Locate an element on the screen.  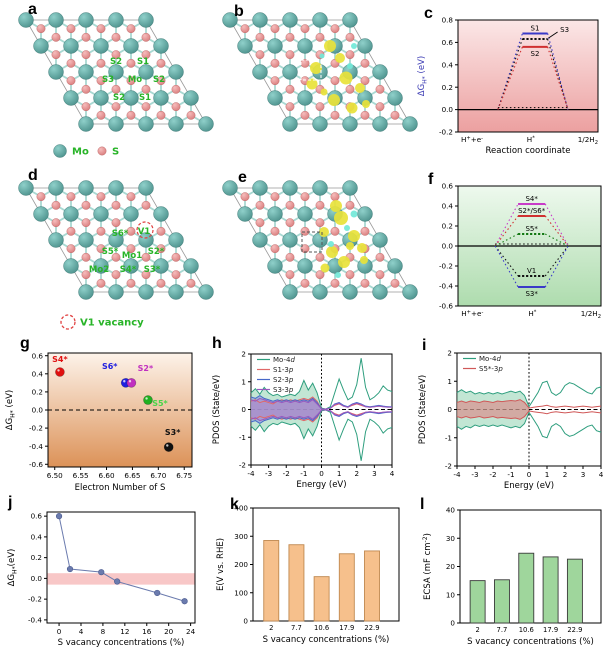
panel-d-canvas: S6* V1 S5* Mo1 S2* Mo2 S4* S3* V1 vacancy is located at coordinates (116, 255).